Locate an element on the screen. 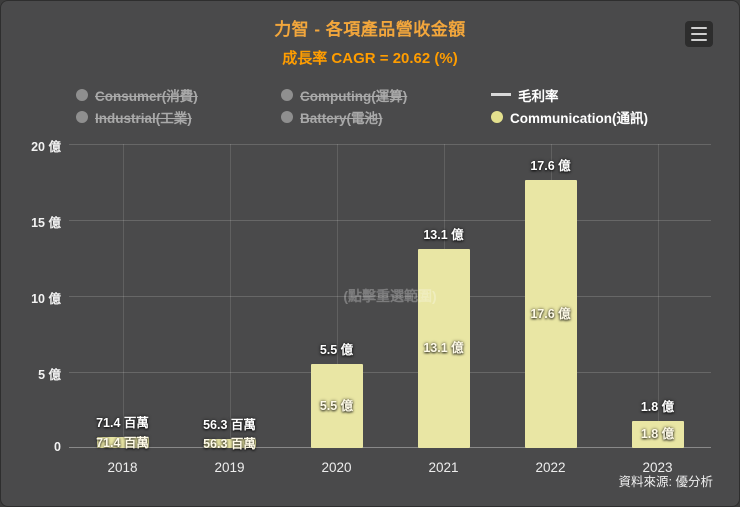  legend-item-gross-margin: 毛利率 is located at coordinates (593, 94).